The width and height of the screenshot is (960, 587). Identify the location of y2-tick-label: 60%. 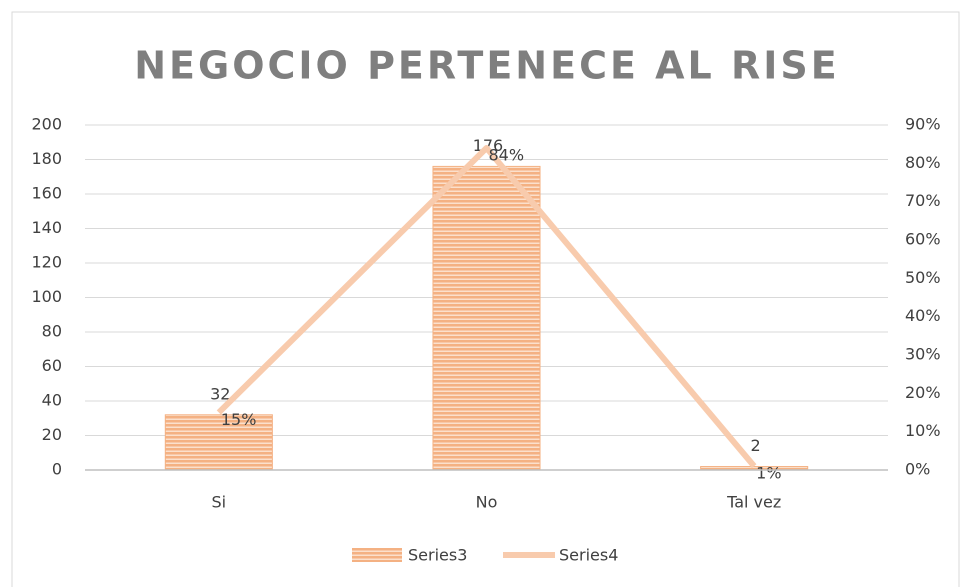
(923, 239).